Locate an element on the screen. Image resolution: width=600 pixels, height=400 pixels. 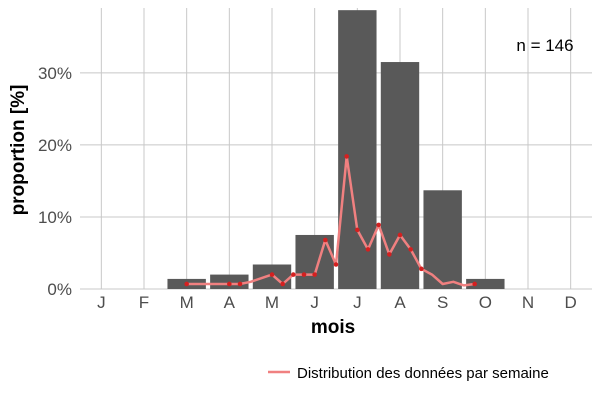
x-tick-label-4: M is located at coordinates (272, 302).